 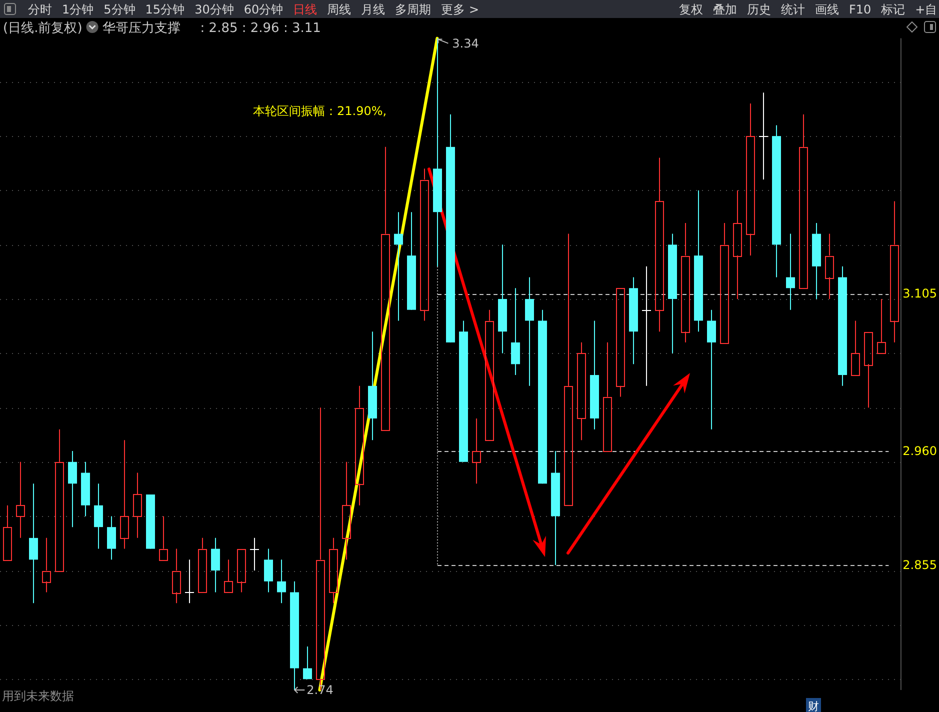 What do you see at coordinates (827, 9) in the screenshot?
I see `toolbar-item: 画线` at bounding box center [827, 9].